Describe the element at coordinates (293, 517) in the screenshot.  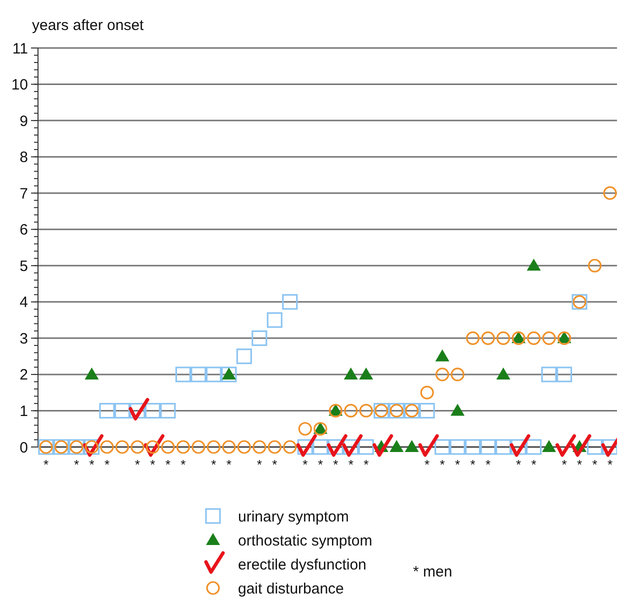
I see `legend-label: urinary symptom` at that location.